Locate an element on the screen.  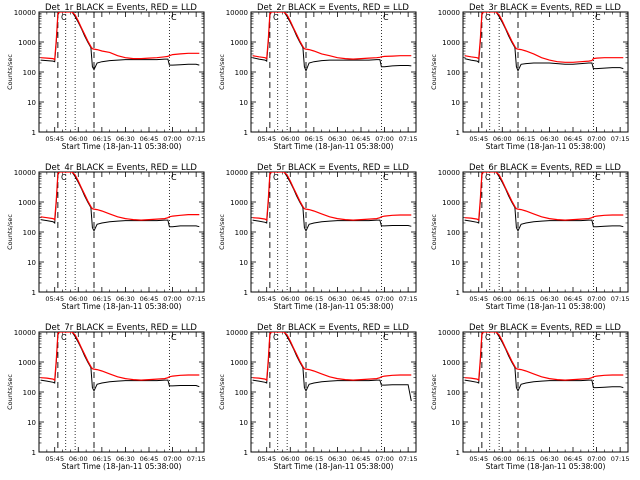
panel-title: Det_1r BLACK = Events, RED = LLD is located at coordinates (121, 8).